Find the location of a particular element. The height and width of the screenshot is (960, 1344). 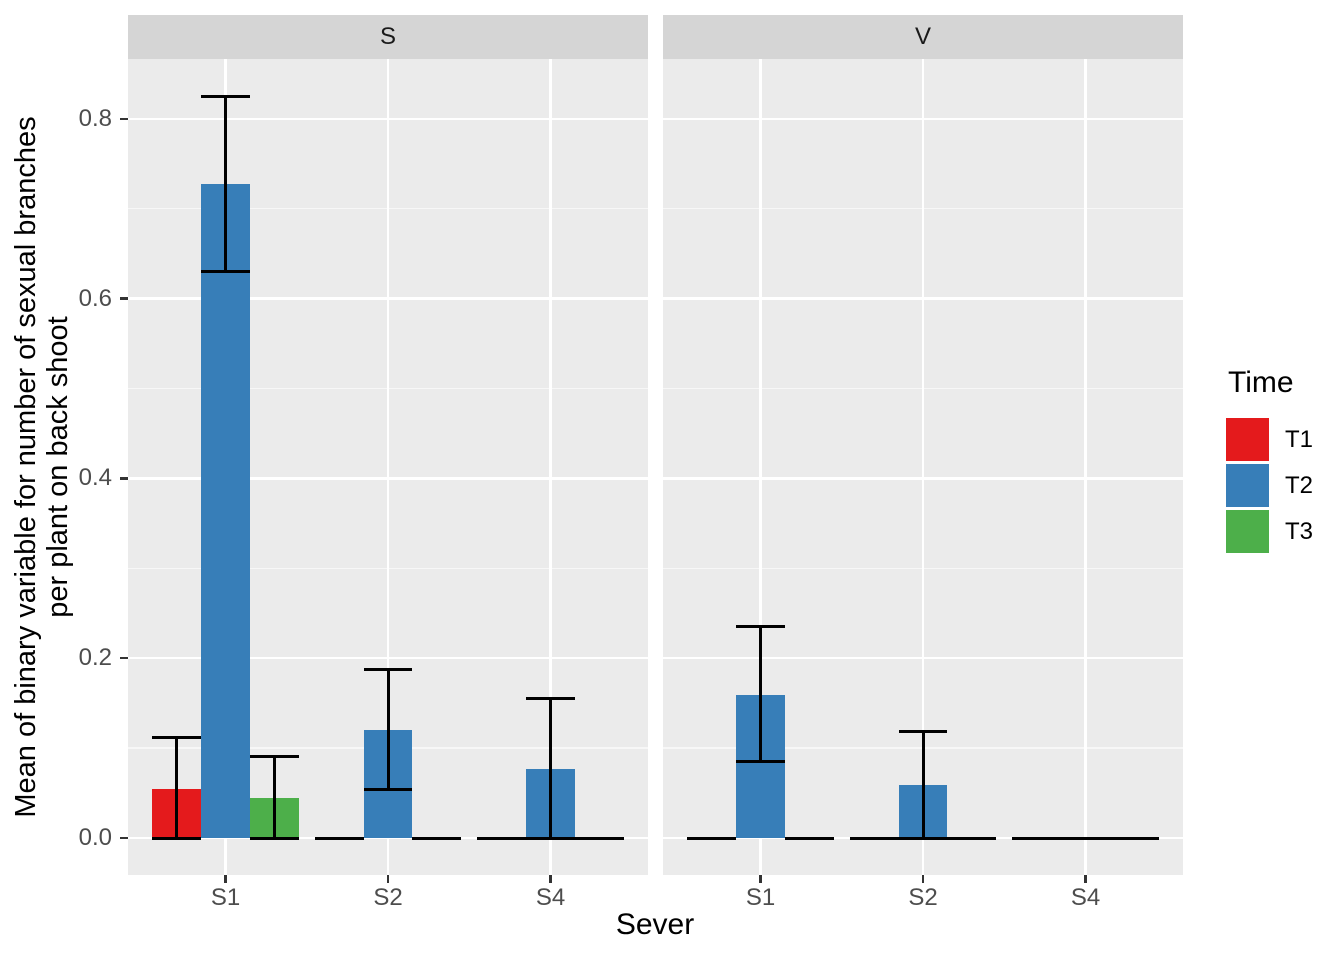

errorbar-v-s2-t2-cap-bottom is located at coordinates (923, 838).